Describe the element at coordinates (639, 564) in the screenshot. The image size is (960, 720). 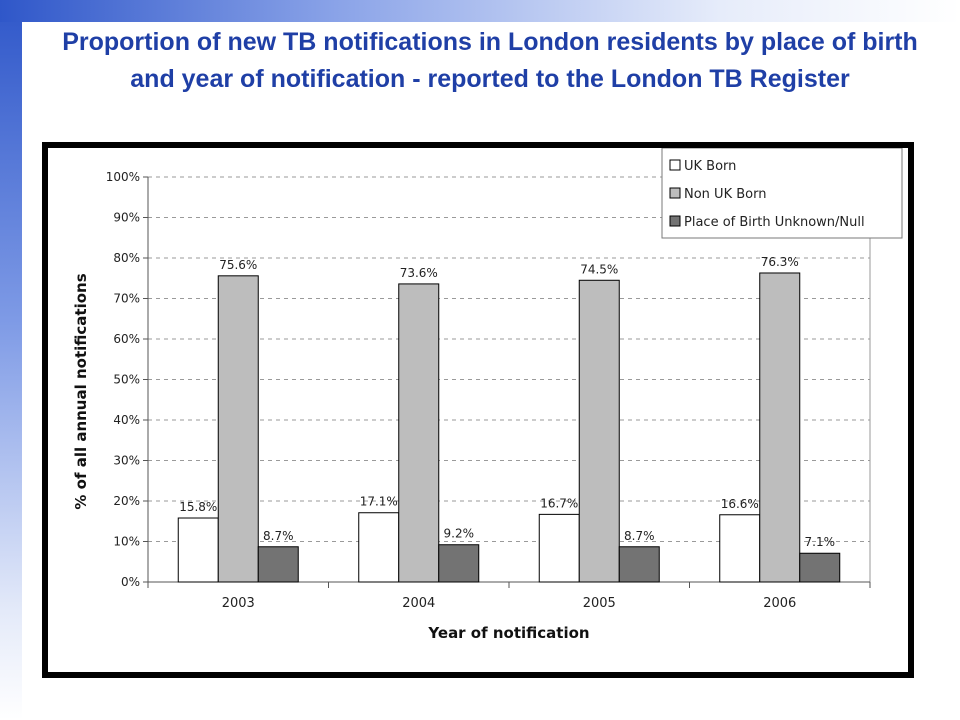
I see `bar-place-of-birth-unknown-null-2005` at that location.